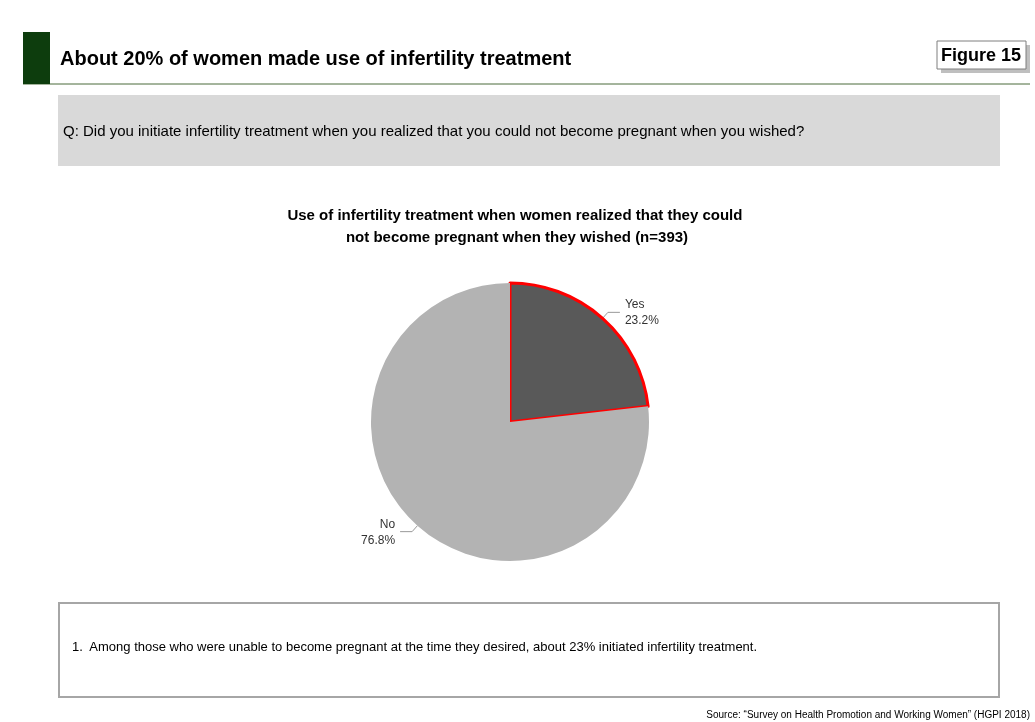 This screenshot has height=722, width=1035. What do you see at coordinates (387, 523) in the screenshot?
I see `slice-label: No` at bounding box center [387, 523].